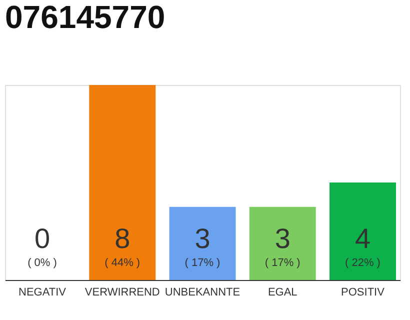  I want to click on data-label: 0, so click(42, 238).